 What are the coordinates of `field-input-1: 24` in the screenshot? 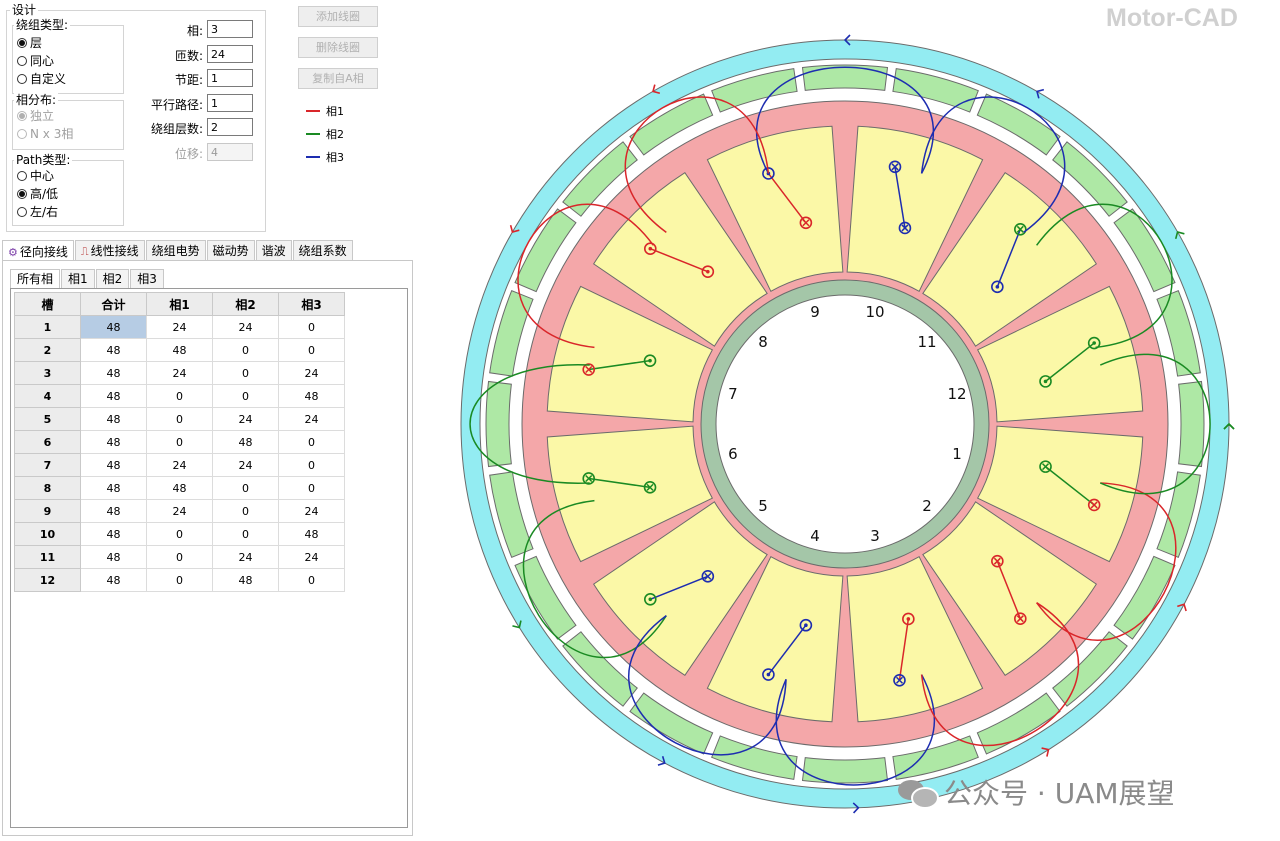 It's located at (230, 53).